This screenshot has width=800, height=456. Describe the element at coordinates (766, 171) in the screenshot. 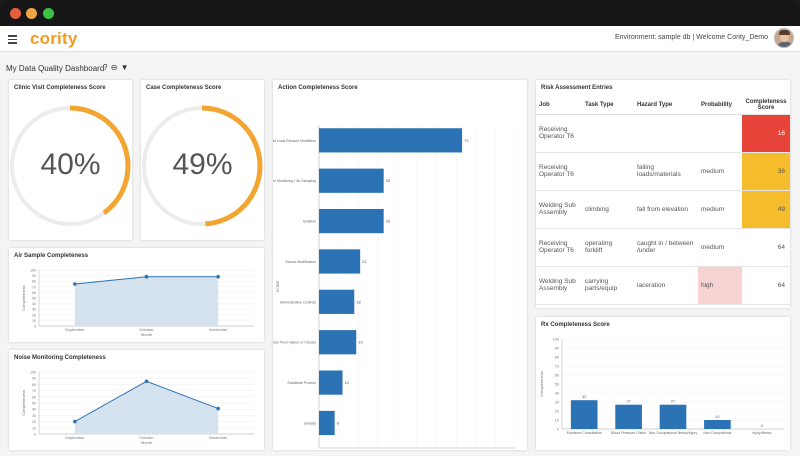

I see `risk-cell-completeness-score: 36` at that location.